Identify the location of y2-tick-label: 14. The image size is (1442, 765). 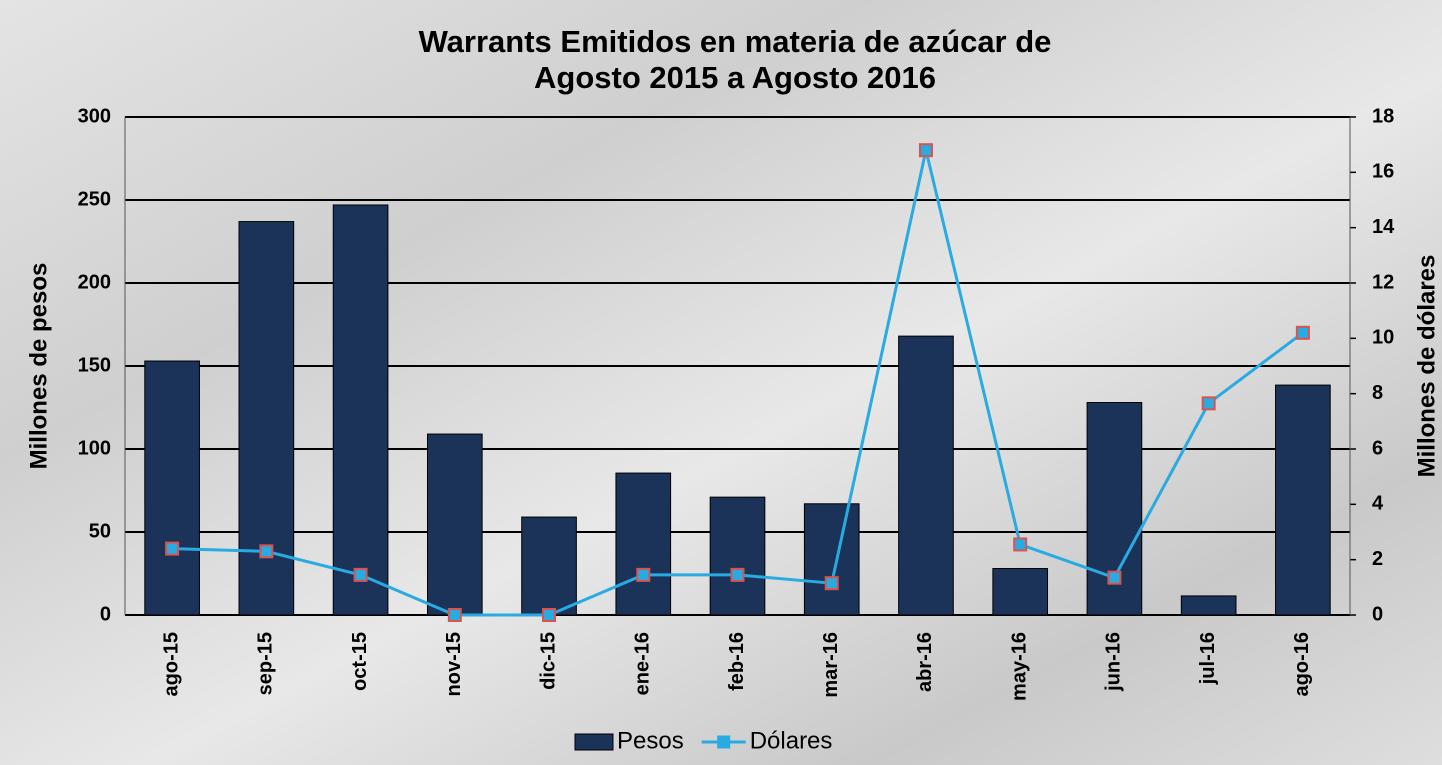
(1383, 227).